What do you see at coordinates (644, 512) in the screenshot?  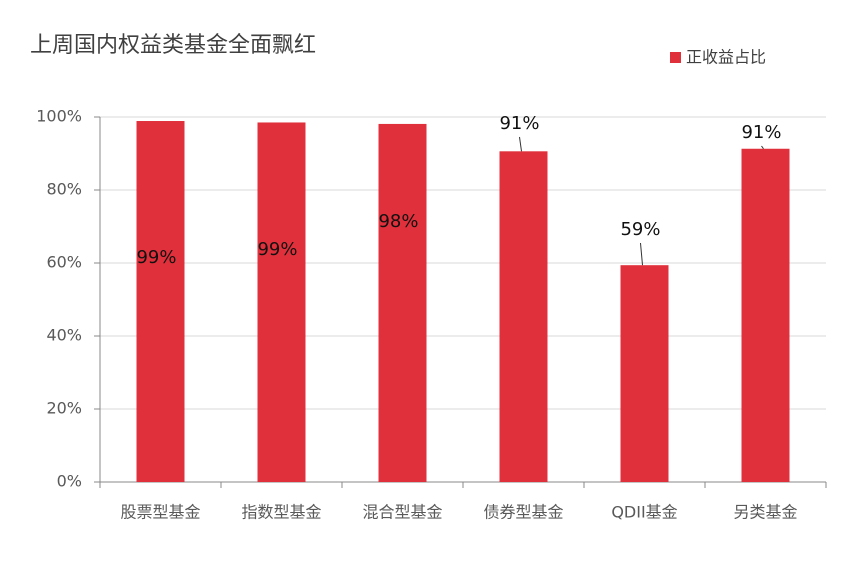 I see `x-tick-label: QDII基金` at bounding box center [644, 512].